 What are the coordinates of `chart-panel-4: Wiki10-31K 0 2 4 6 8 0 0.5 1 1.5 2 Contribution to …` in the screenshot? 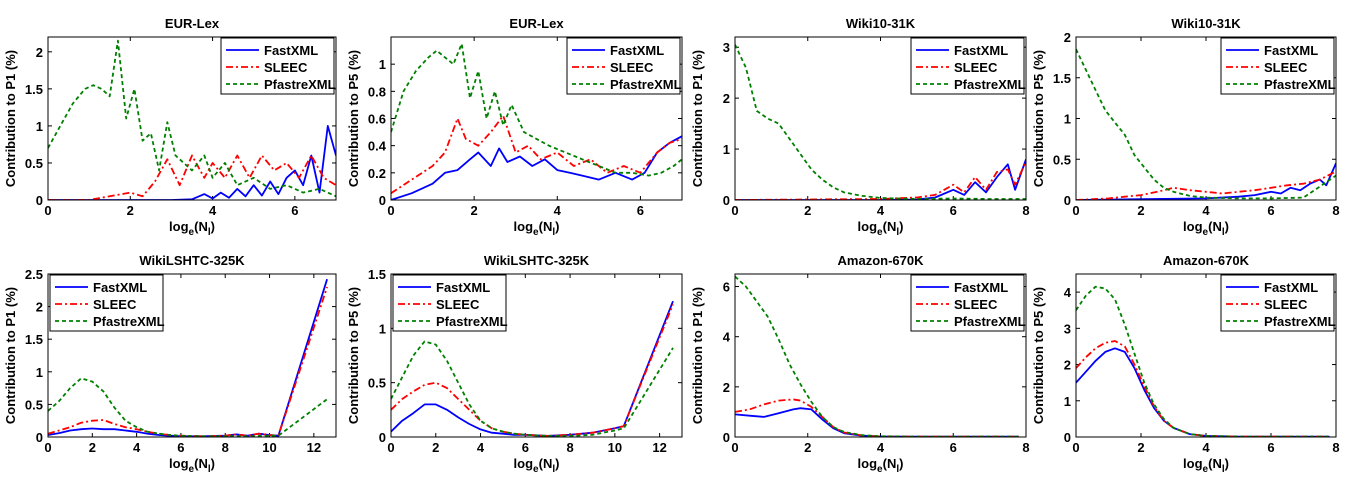 It's located at (1185, 127).